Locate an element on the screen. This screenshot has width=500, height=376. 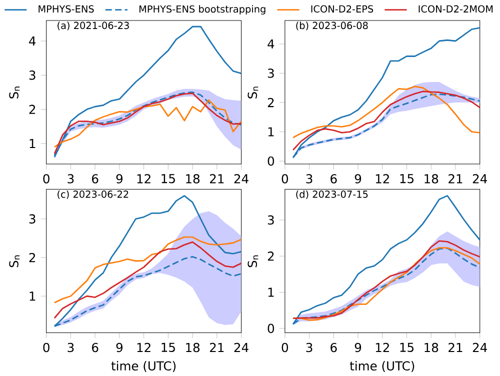
legend-label: ICON-D2-EPS is located at coordinates (342, 8).